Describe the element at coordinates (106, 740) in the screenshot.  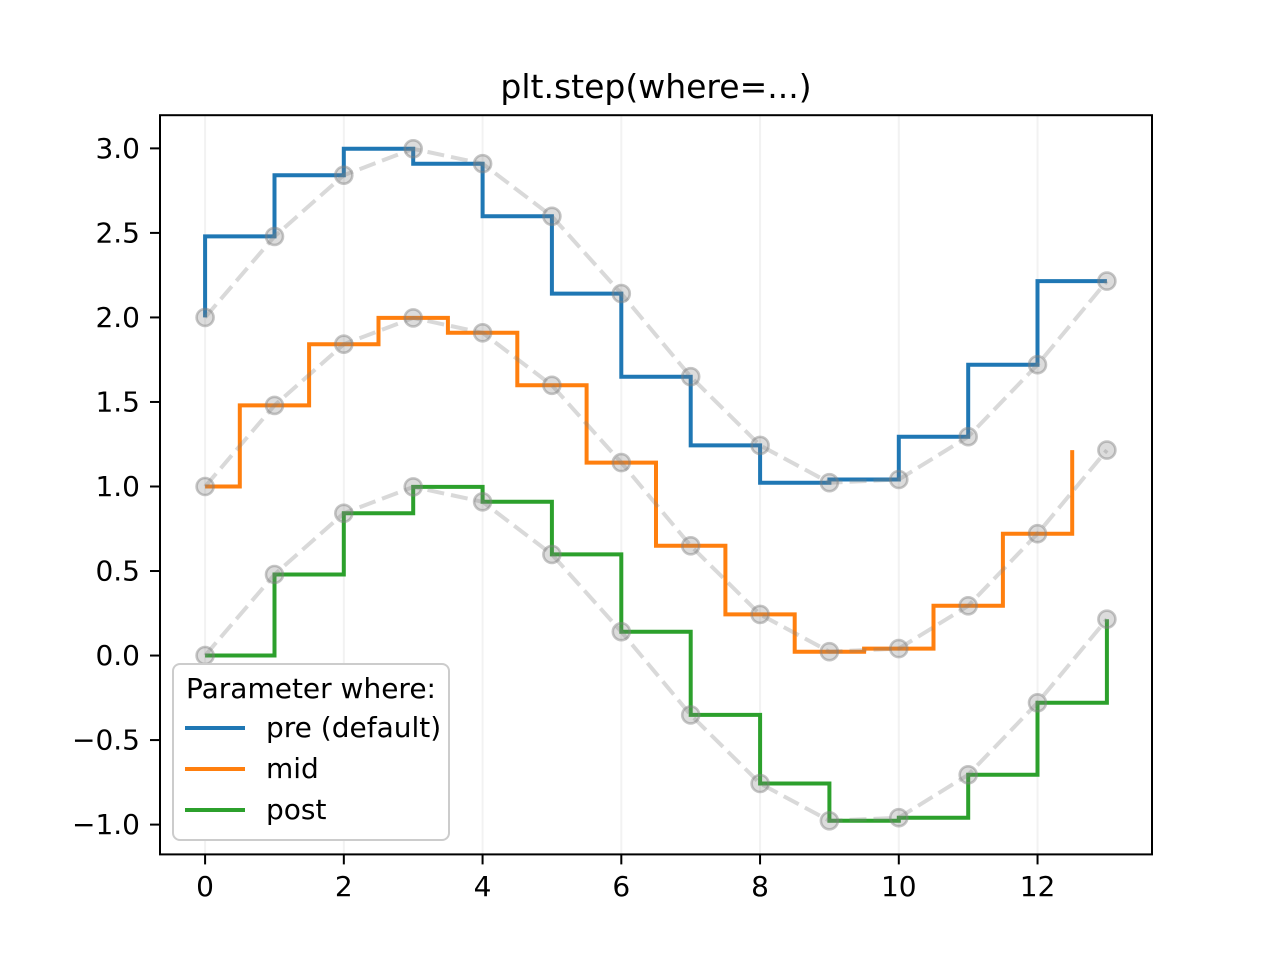
I see `y-tick-label: −0.5` at that location.